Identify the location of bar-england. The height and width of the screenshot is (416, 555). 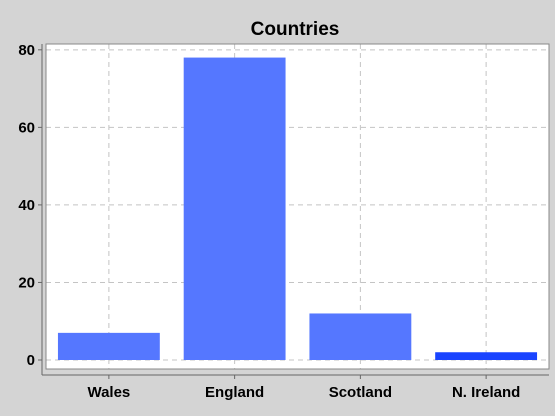
(234, 208).